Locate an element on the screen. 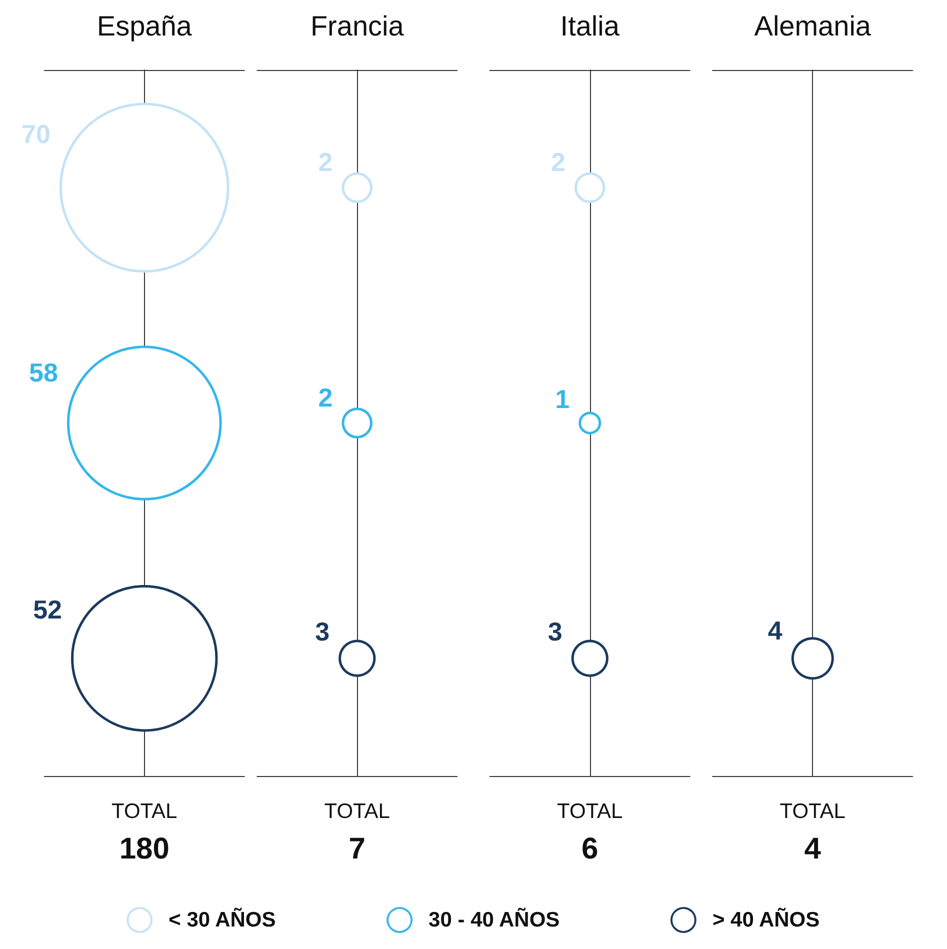 The image size is (947, 949). category-label: España is located at coordinates (144, 26).